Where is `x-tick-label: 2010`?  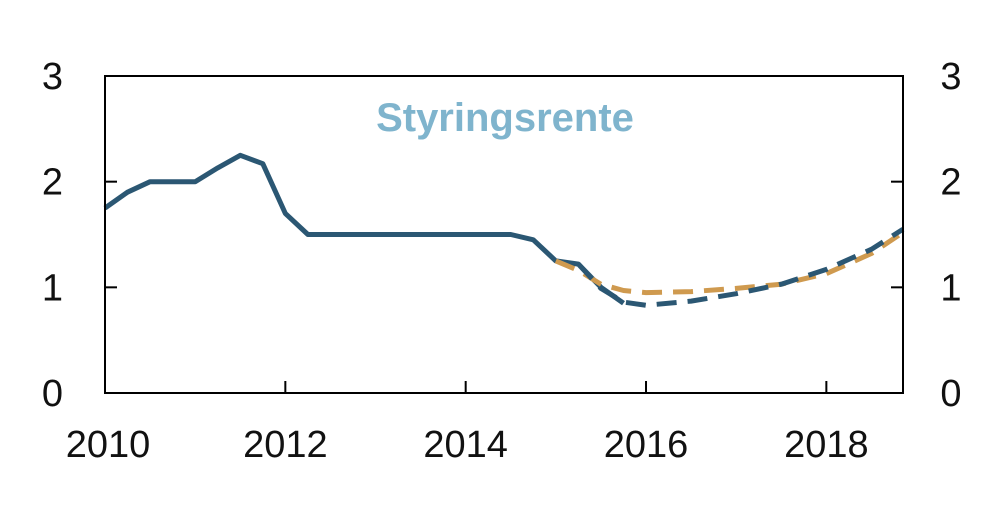 x-tick-label: 2010 is located at coordinates (108, 445).